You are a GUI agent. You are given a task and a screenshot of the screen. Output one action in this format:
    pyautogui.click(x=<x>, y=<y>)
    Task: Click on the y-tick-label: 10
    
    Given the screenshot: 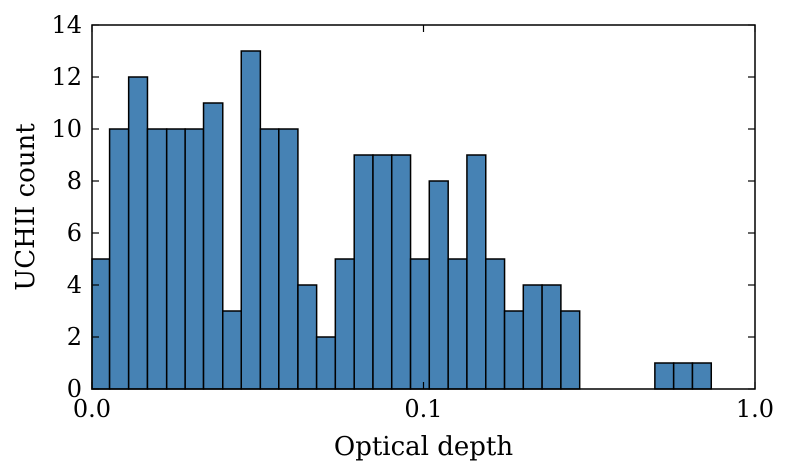 What is the action you would take?
    pyautogui.click(x=66, y=129)
    